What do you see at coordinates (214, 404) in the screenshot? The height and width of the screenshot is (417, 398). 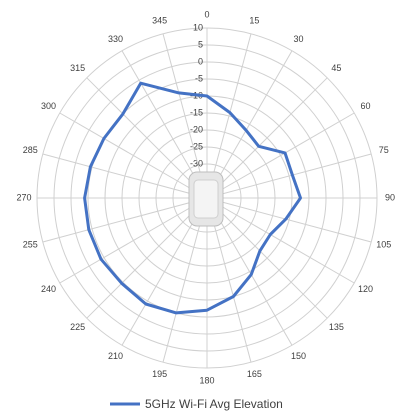 I see `legend-label: 5GHz Wi-Fi Avg Elevation` at bounding box center [214, 404].